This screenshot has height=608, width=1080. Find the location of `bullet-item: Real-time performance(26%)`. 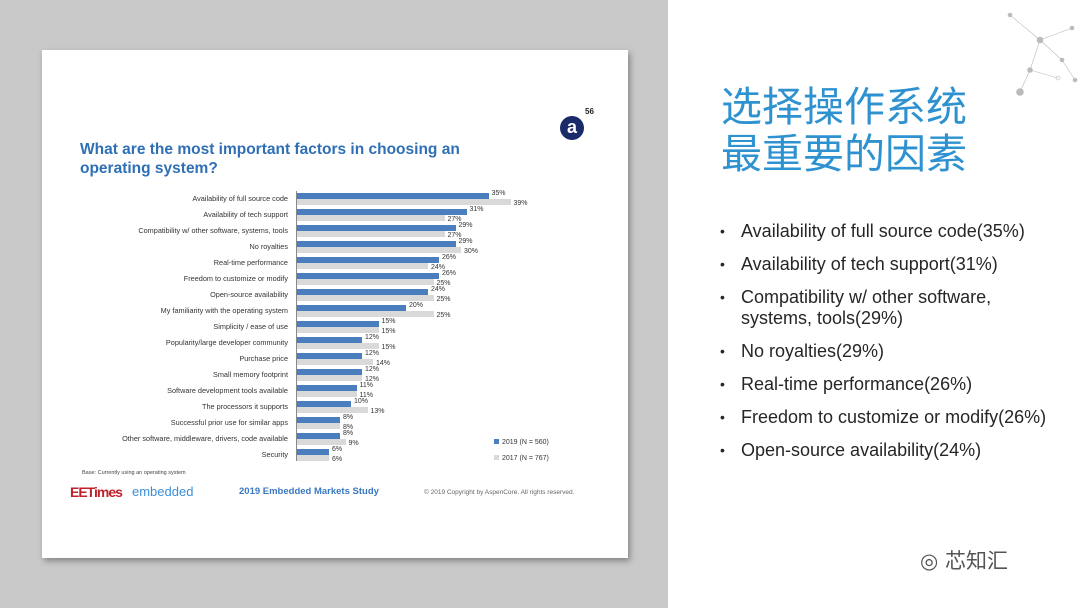

bullet-item: Real-time performance(26%) is located at coordinates (885, 384).